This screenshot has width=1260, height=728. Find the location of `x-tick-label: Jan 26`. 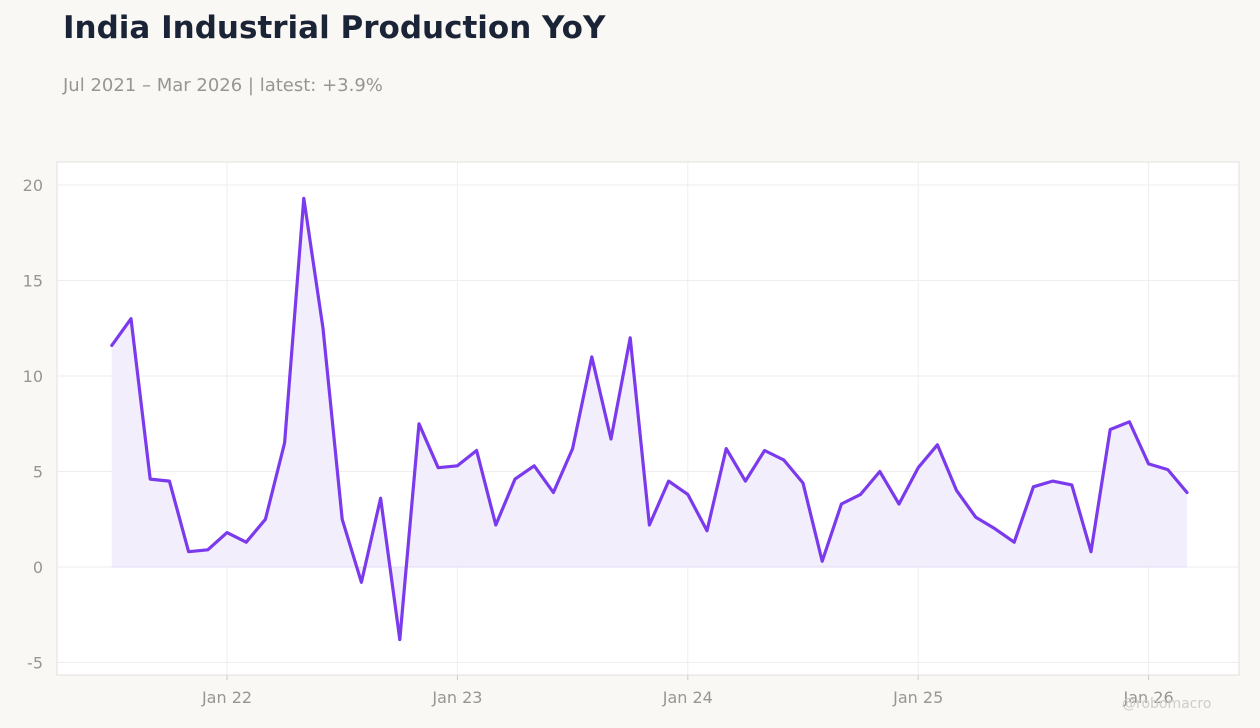

x-tick-label: Jan 26 is located at coordinates (1148, 697).